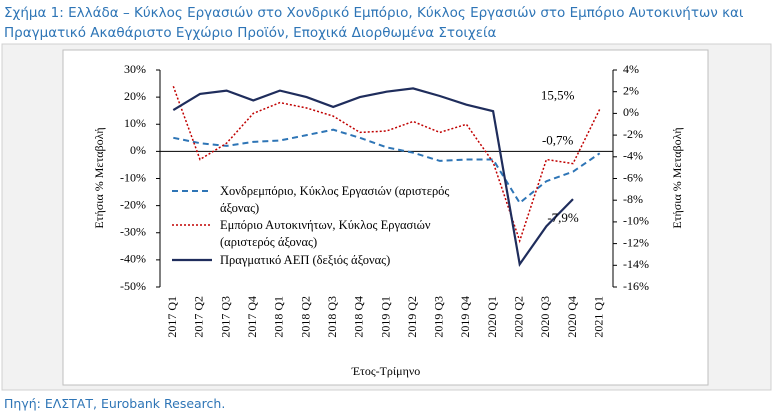 Image resolution: width=773 pixels, height=419 pixels. What do you see at coordinates (633, 134) in the screenshot?
I see `y2-tick-label: -2%` at bounding box center [633, 134].